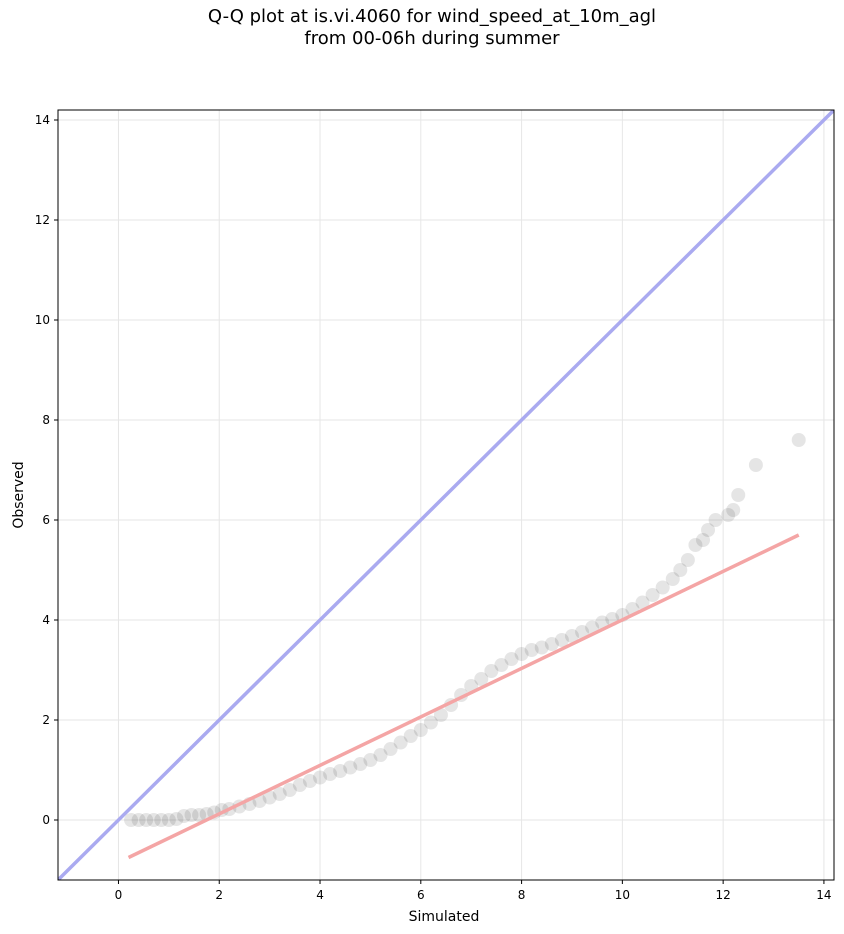  Describe the element at coordinates (46, 820) in the screenshot. I see `y-tick-label: 0` at that location.